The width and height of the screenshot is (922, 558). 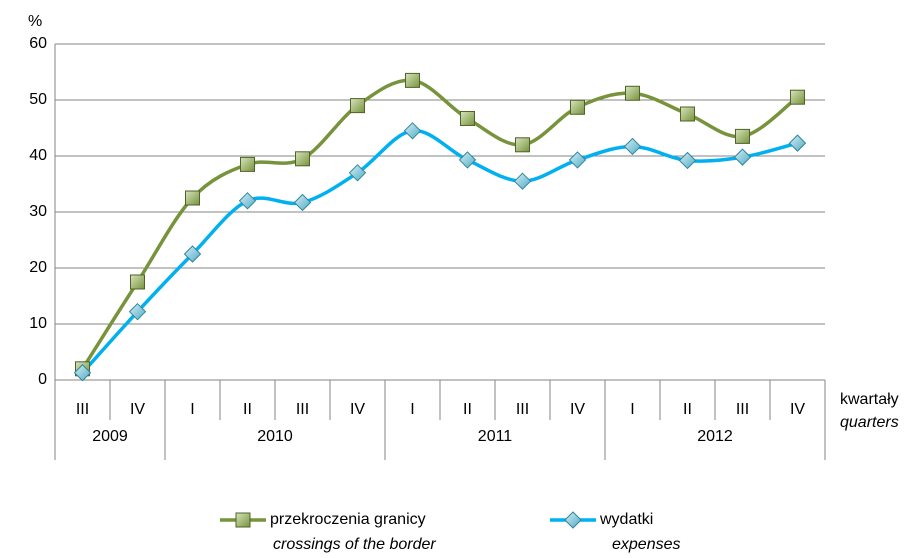 What do you see at coordinates (495, 436) in the screenshot?
I see `year-label: 2011` at bounding box center [495, 436].